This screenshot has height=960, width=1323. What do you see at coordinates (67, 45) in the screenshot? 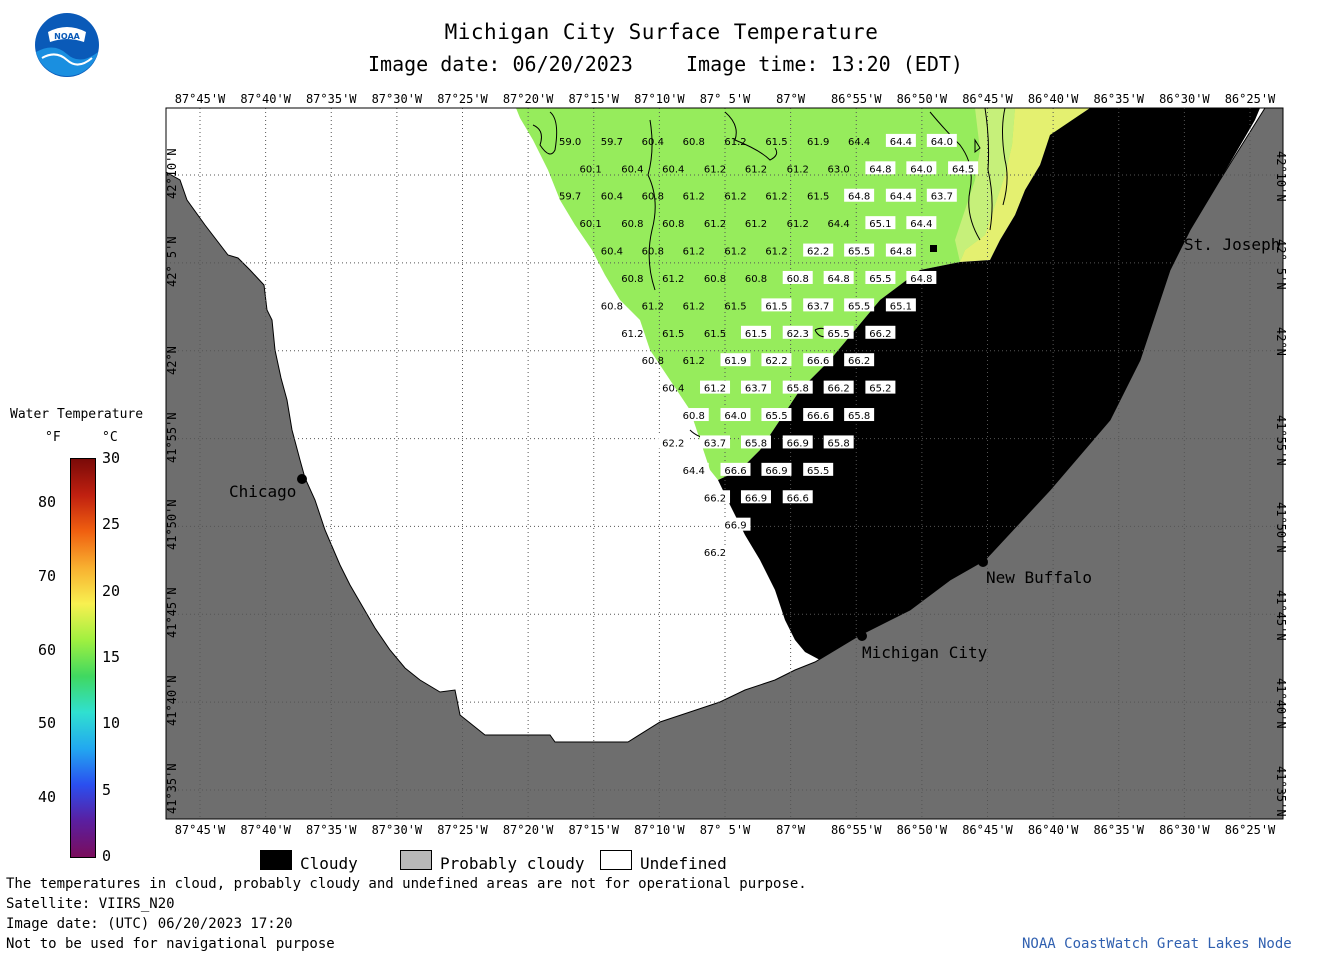
I see `noaa-logo-icon: NOAA` at bounding box center [67, 45].